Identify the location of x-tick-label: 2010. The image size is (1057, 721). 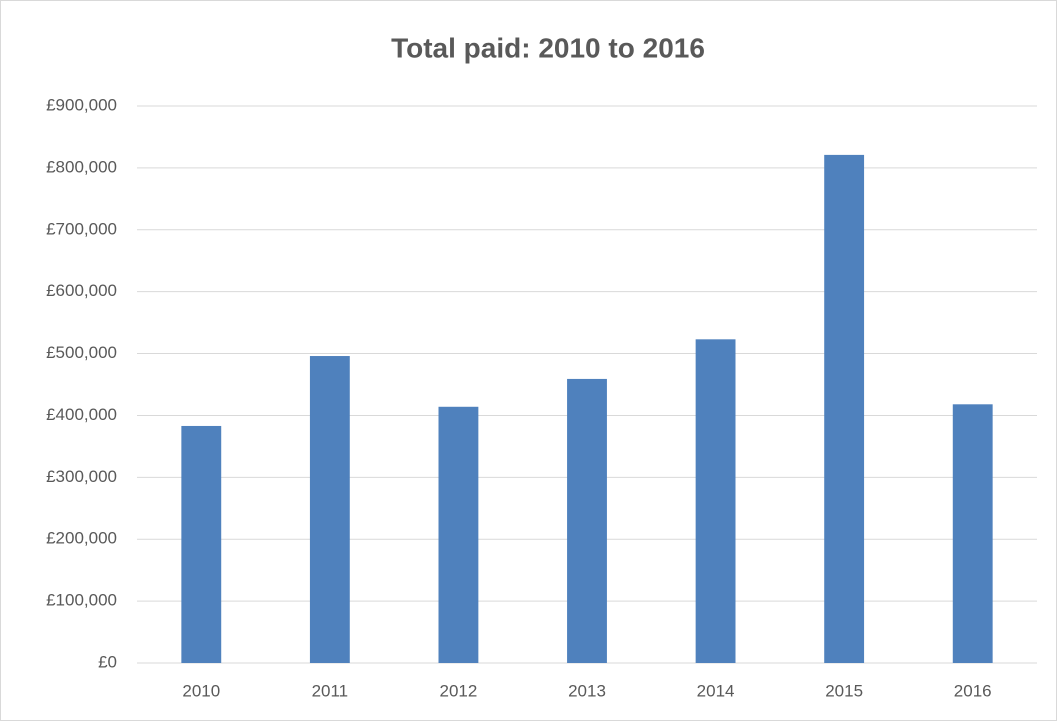
(201, 690).